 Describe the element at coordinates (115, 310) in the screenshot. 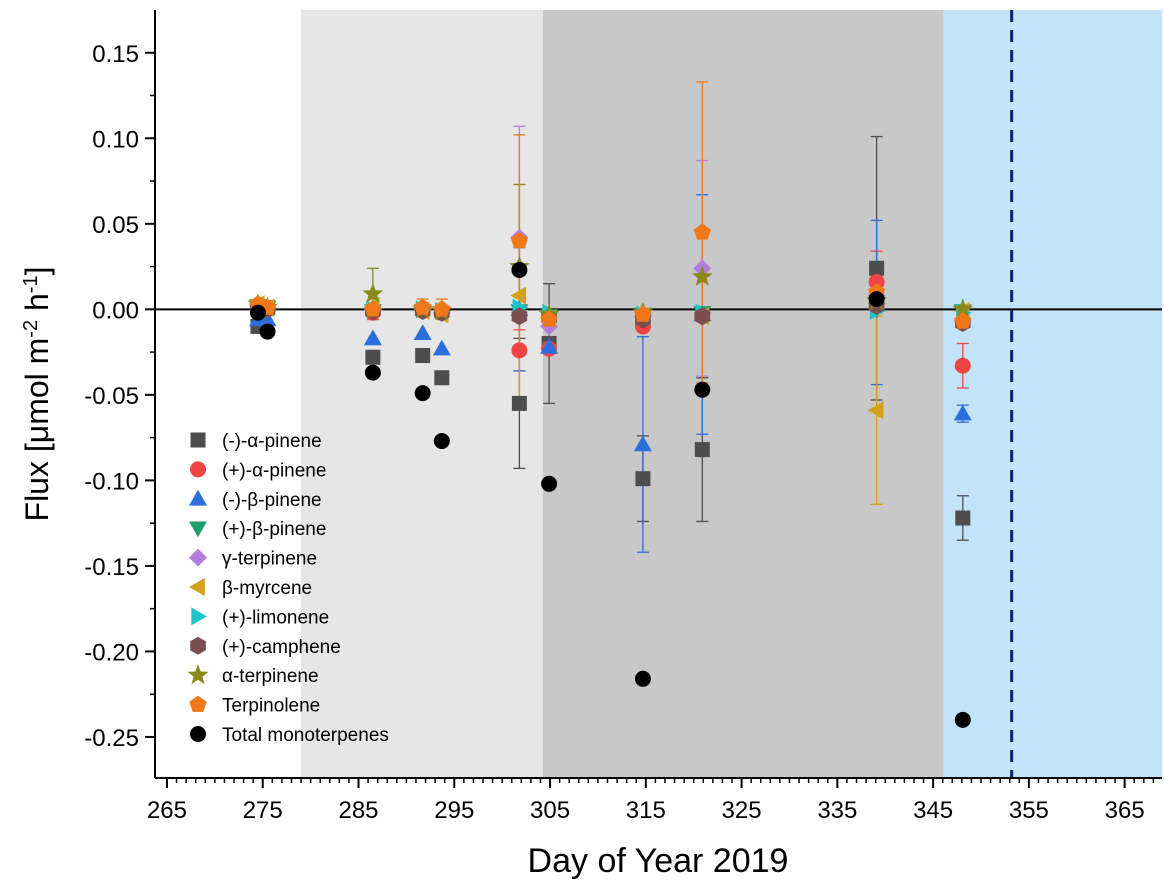

I see `y-tick-label: 0.00` at that location.